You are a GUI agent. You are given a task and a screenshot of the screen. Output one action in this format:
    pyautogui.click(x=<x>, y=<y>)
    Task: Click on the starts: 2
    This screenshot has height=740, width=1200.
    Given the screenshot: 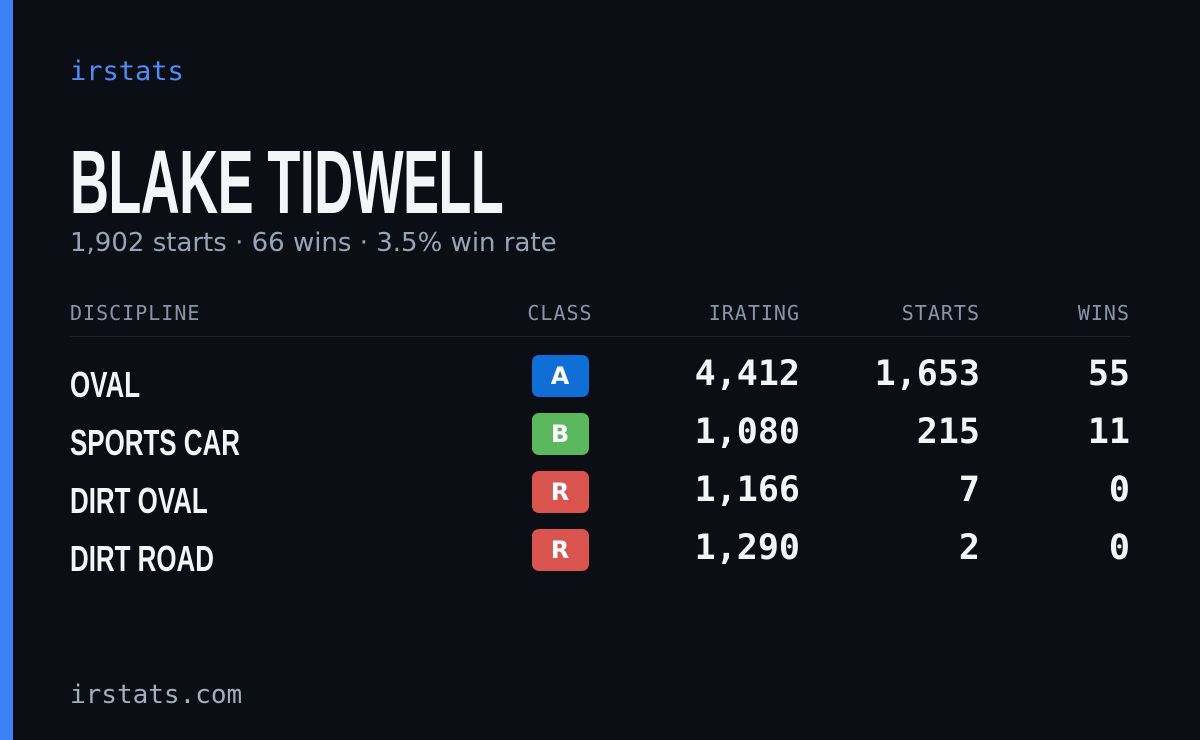 What is the action you would take?
    pyautogui.click(x=969, y=548)
    